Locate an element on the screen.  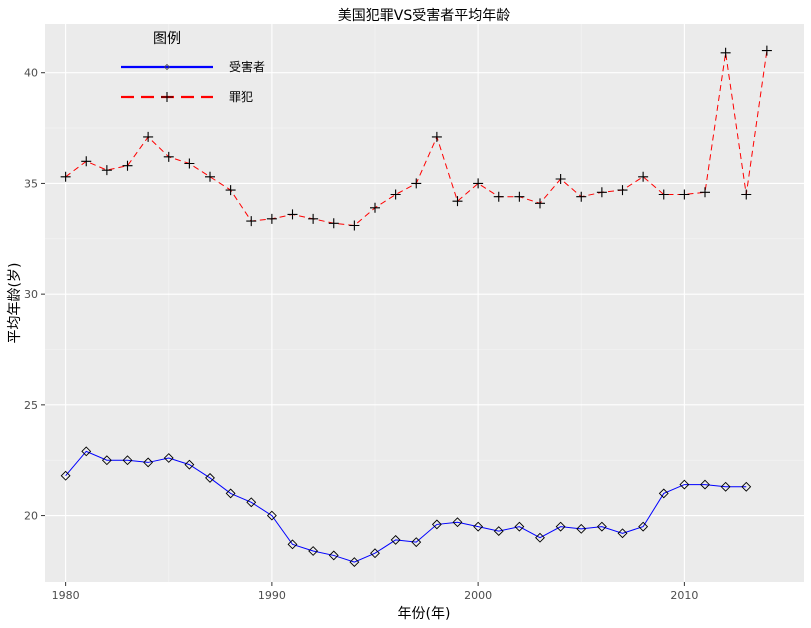
legend-title: 图例 is located at coordinates (167, 39).